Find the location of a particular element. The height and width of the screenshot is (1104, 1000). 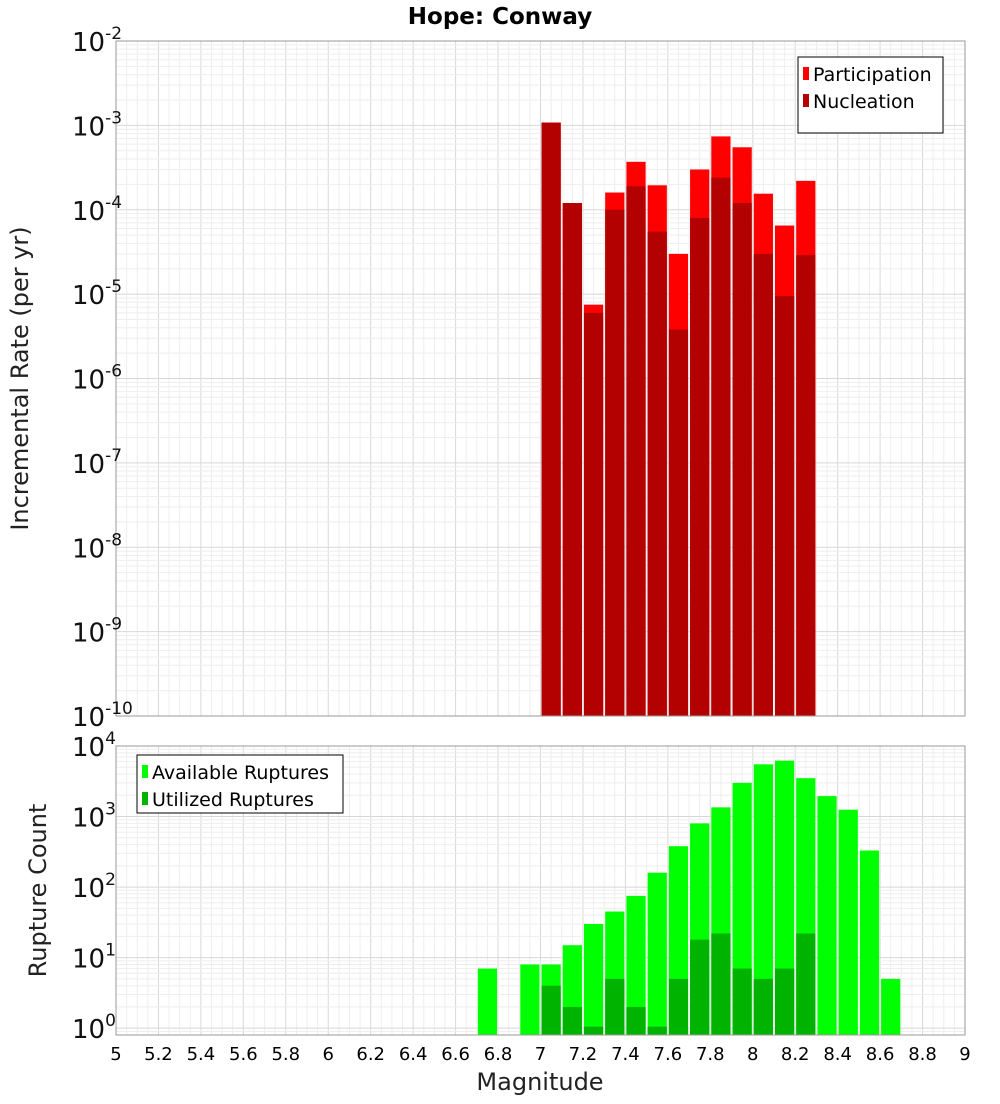

x-tick-label: 6 is located at coordinates (328, 1054).